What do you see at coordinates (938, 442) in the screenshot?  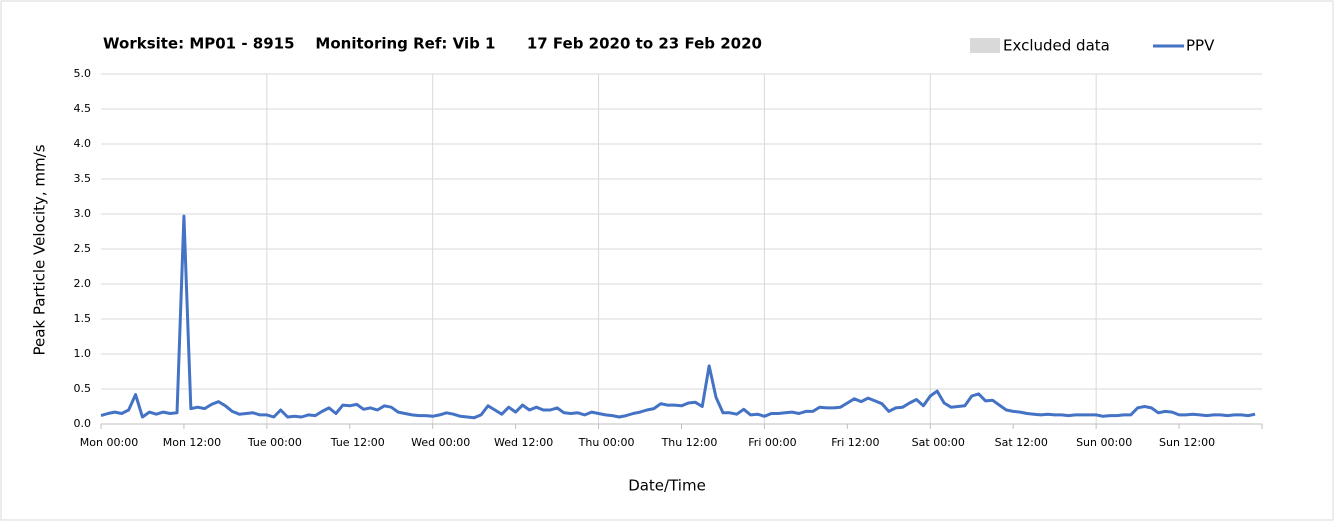 I see `x-tick-label: Sat 00:00` at bounding box center [938, 442].